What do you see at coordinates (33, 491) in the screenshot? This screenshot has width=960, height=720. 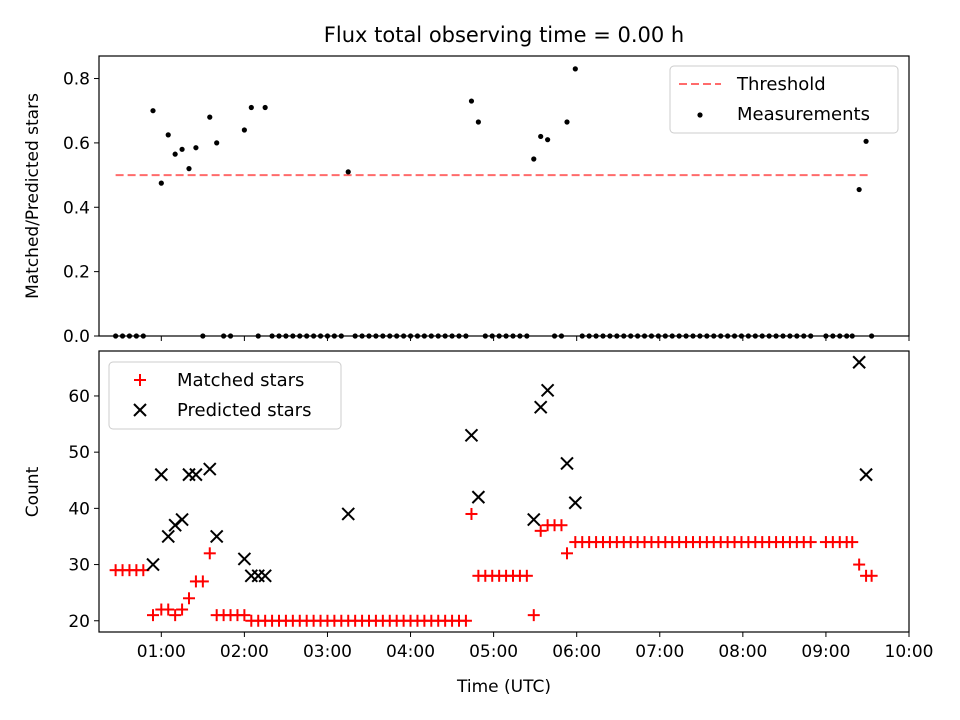 I see `count-y-axis-label: Count` at bounding box center [33, 491].